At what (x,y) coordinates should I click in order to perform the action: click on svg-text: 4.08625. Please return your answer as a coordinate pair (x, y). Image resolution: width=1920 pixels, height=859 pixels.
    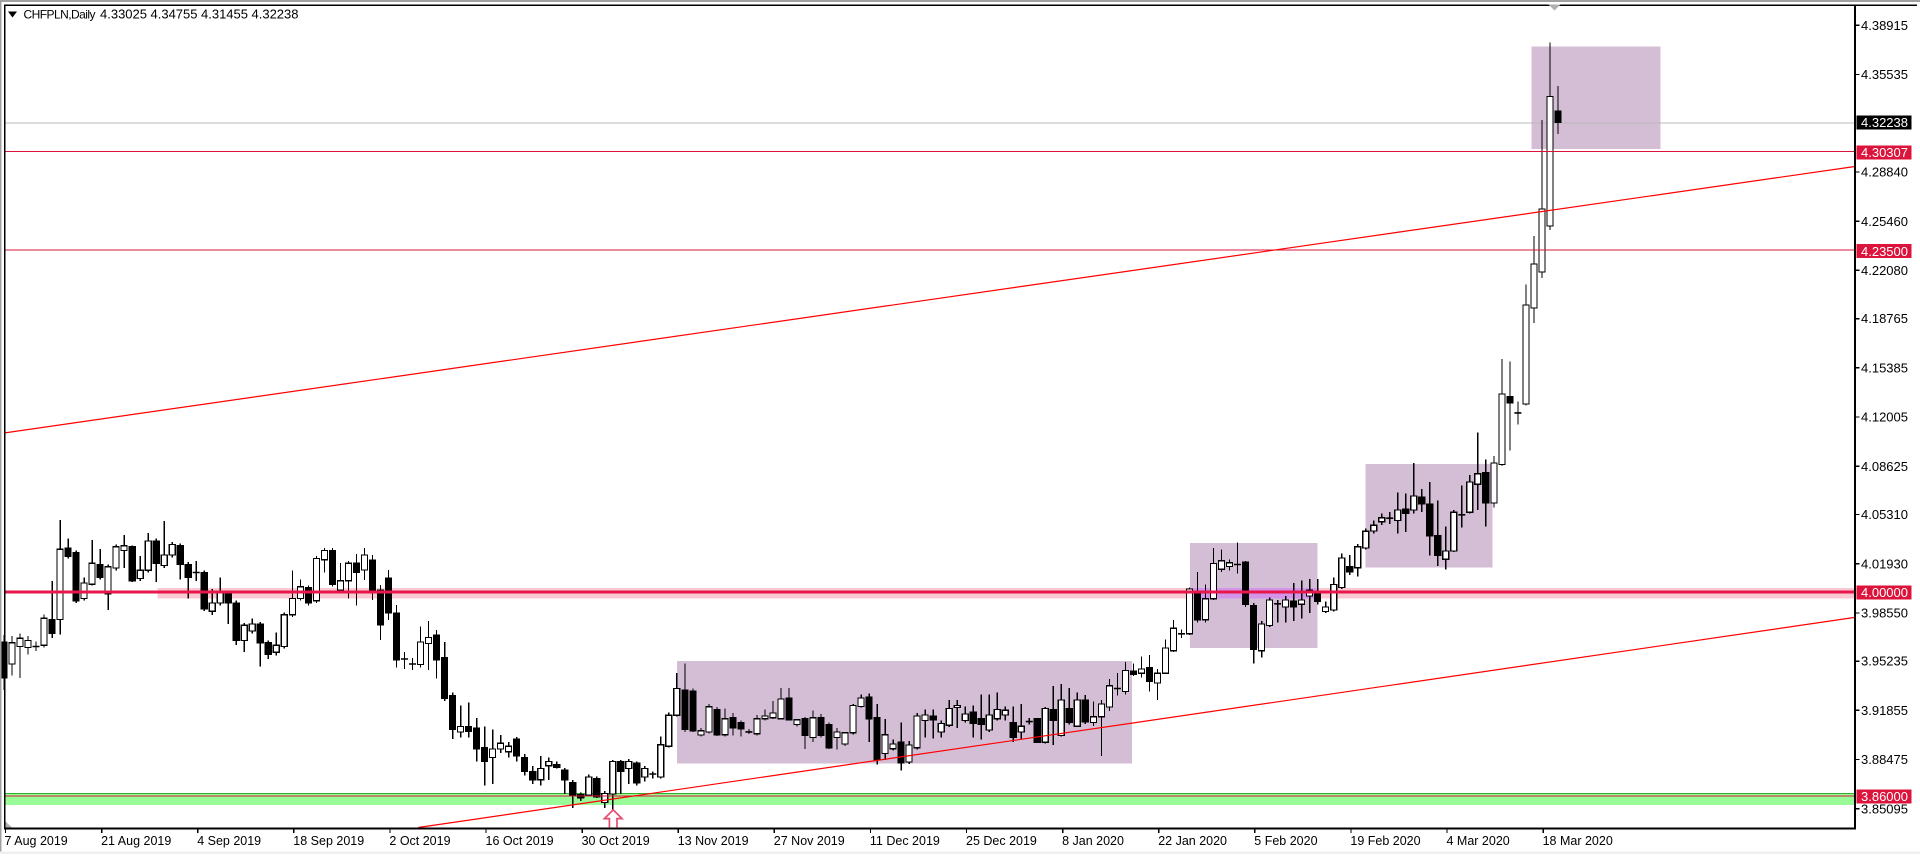
    Looking at the image, I should click on (1884, 466).